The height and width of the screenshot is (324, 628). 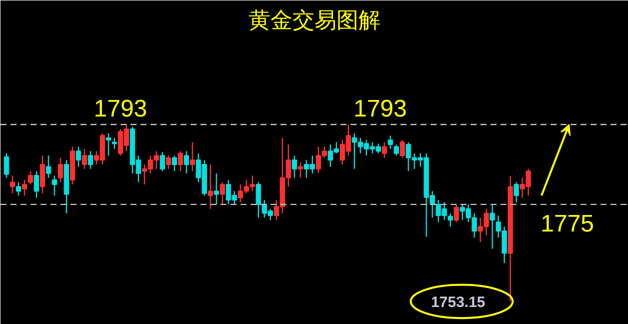 I want to click on annotation: 1753.15, so click(x=458, y=302).